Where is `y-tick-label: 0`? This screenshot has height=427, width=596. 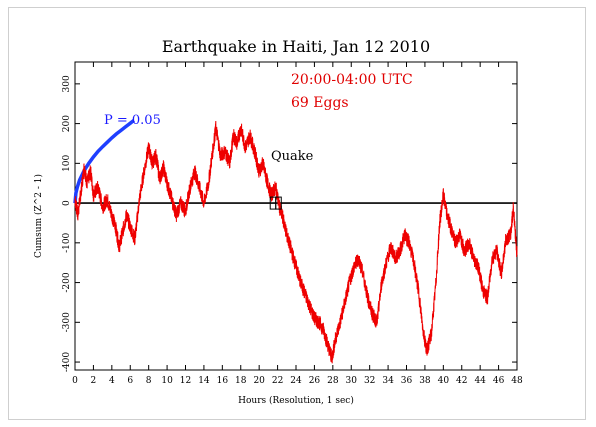
y-tick-label: 0 is located at coordinates (67, 203).